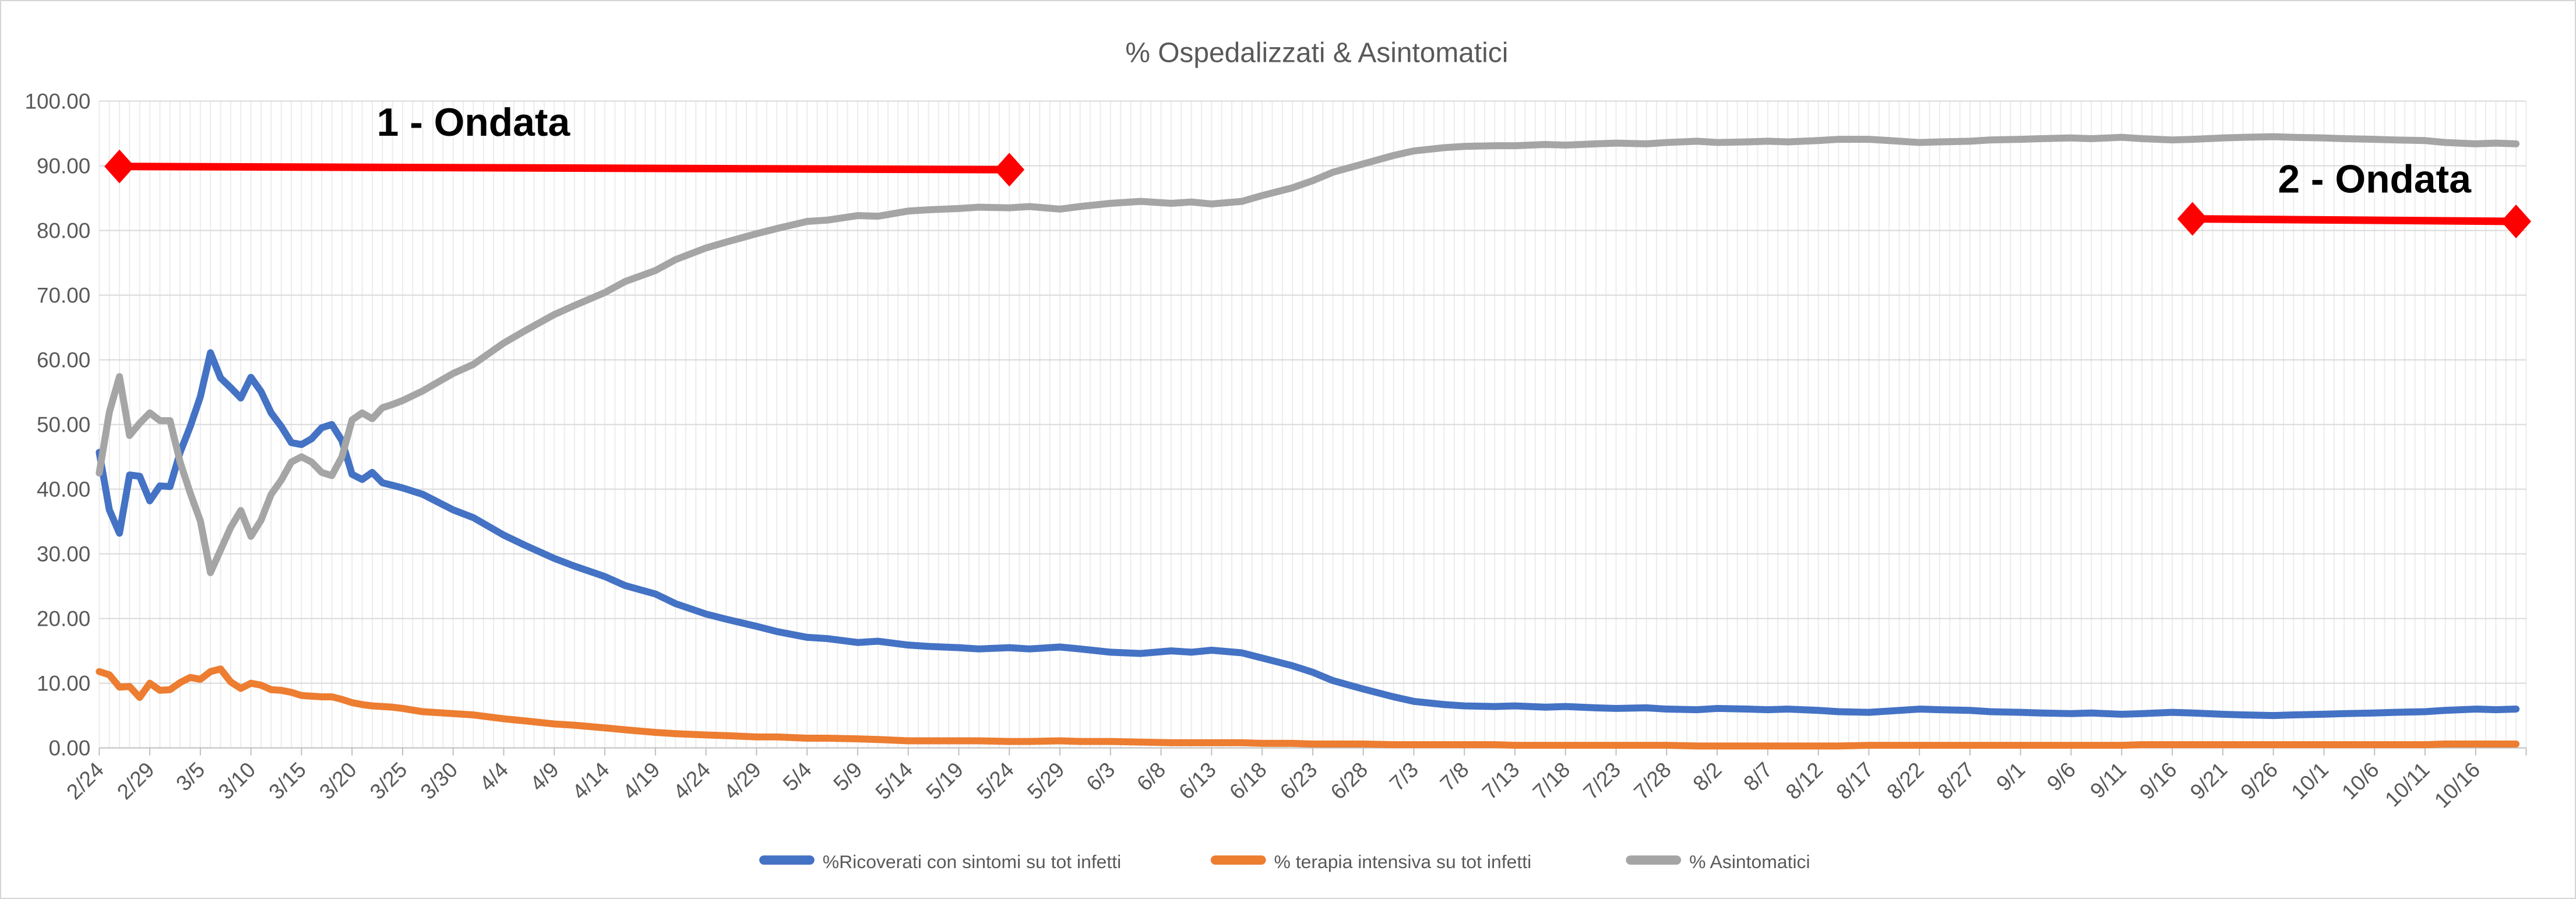 This screenshot has height=899, width=2576. What do you see at coordinates (1349, 781) in the screenshot?
I see `x-tick-label: 6/28` at bounding box center [1349, 781].